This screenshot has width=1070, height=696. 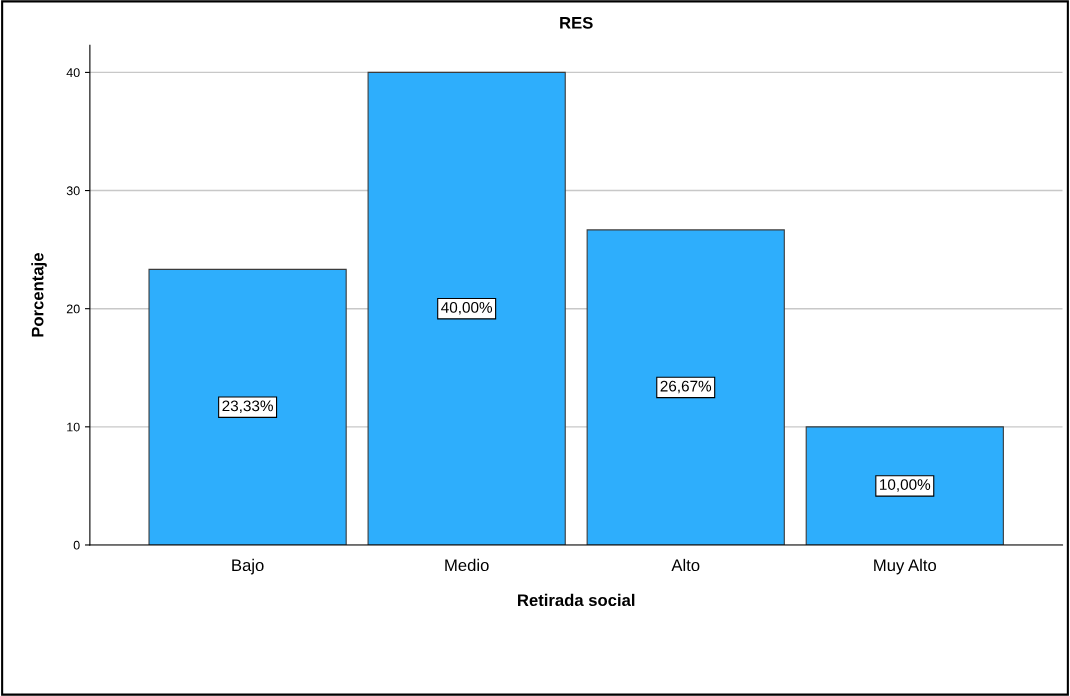 I want to click on x-tick-label: Medio, so click(x=467, y=565).